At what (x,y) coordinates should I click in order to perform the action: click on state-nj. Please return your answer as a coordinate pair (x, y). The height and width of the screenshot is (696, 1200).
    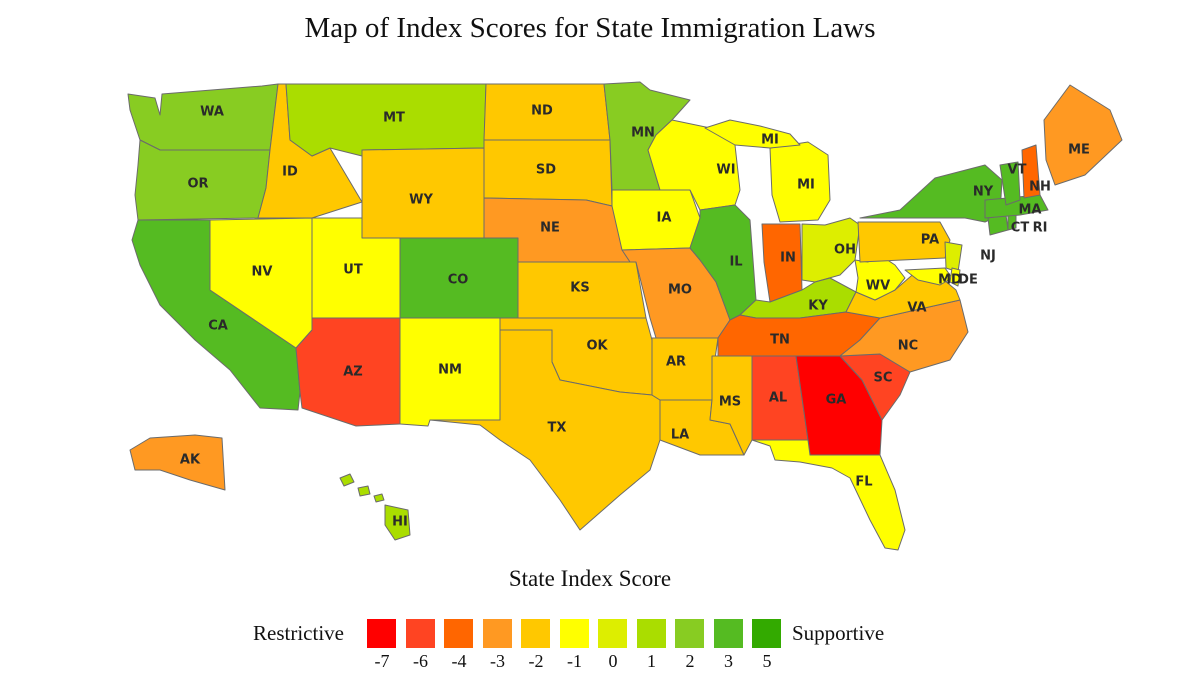
    Looking at the image, I should click on (953, 257).